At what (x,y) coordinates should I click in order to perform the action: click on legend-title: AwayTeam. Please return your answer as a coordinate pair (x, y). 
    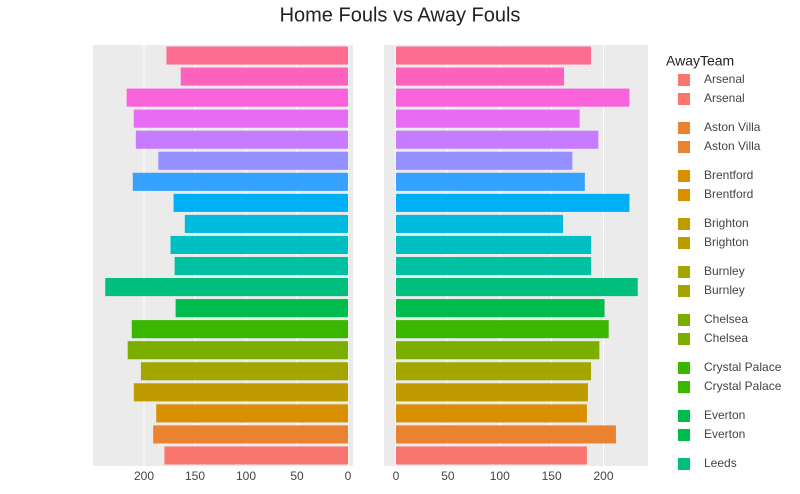
    Looking at the image, I should click on (700, 61).